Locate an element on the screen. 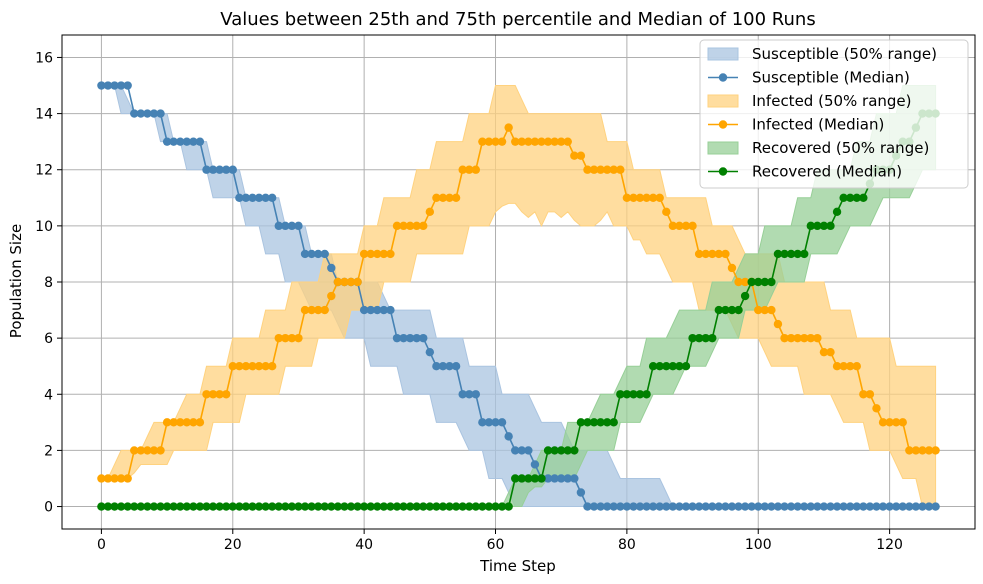 The image size is (983, 584). legend-label-median-infected: Infected (Median) is located at coordinates (818, 125).